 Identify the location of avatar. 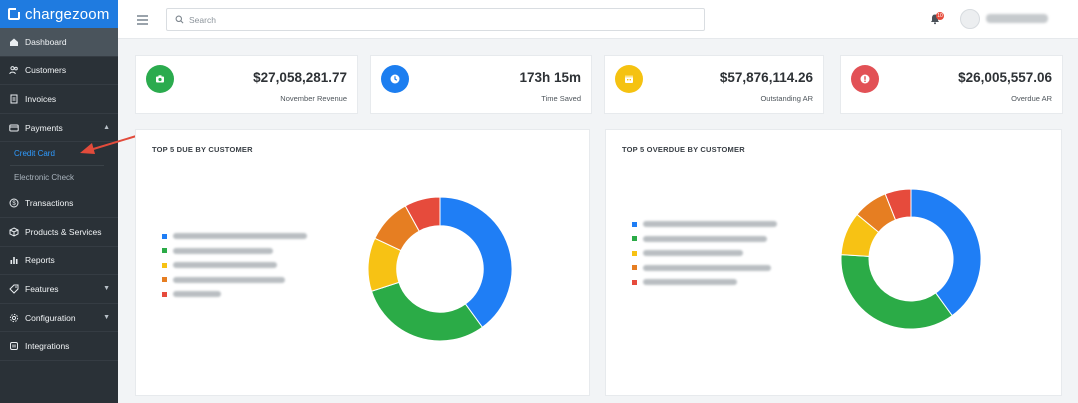
(970, 19).